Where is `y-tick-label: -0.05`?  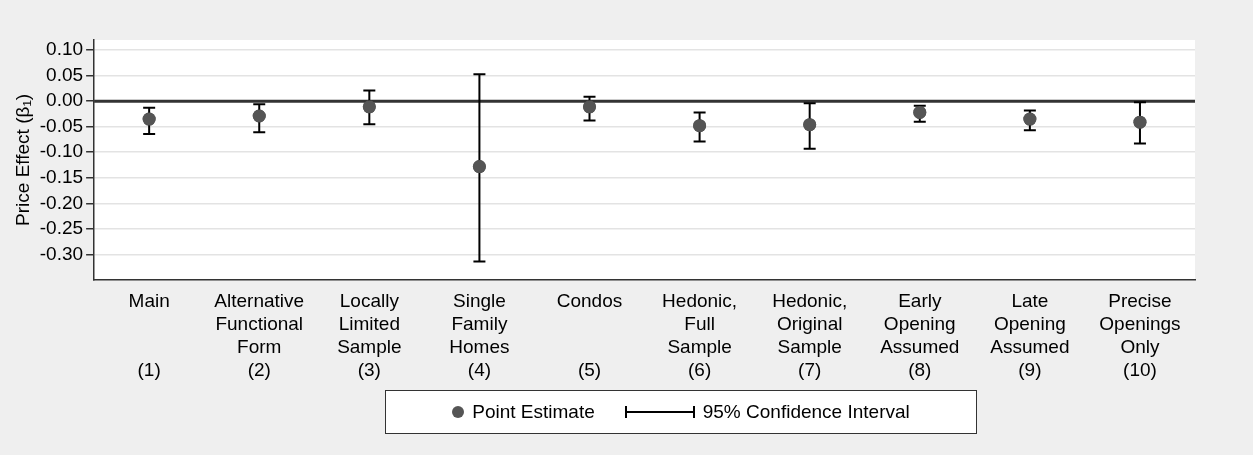
y-tick-label: -0.05 is located at coordinates (61, 125).